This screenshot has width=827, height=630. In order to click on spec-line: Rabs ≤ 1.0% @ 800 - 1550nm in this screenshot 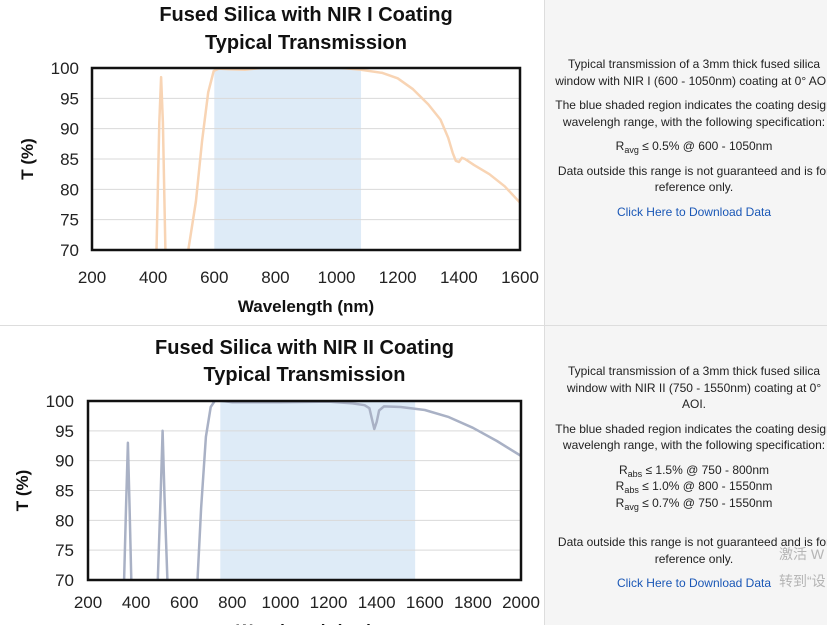, I will do `click(691, 486)`.